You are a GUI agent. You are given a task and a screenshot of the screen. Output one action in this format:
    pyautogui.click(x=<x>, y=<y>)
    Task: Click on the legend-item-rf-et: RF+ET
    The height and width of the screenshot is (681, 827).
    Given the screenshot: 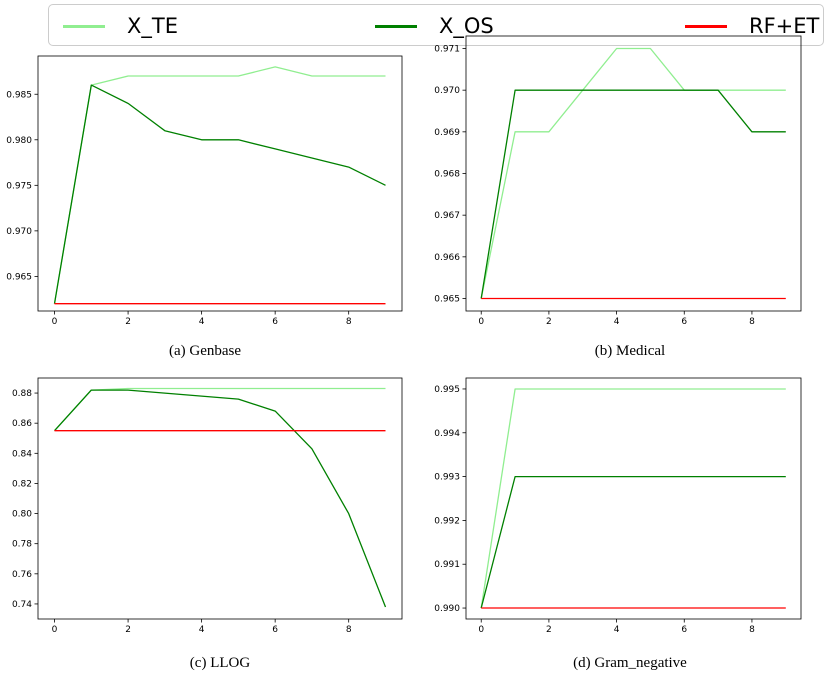 What is the action you would take?
    pyautogui.click(x=752, y=26)
    